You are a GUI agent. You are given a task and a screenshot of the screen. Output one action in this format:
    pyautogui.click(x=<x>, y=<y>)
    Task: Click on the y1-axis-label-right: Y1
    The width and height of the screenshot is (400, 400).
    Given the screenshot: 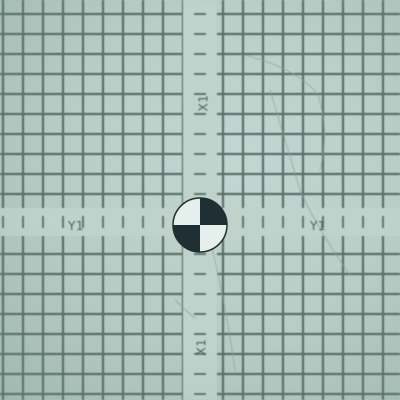 What is the action you would take?
    pyautogui.click(x=318, y=226)
    